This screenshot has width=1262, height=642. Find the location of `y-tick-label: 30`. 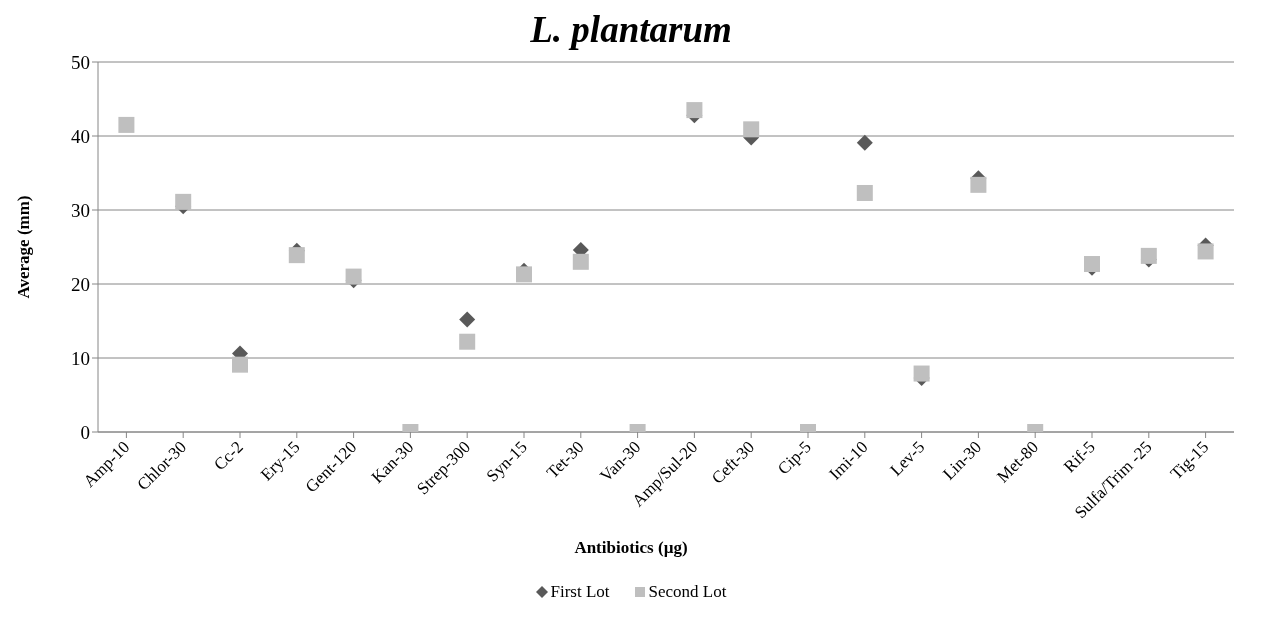

y-tick-label: 30 is located at coordinates (80, 210).